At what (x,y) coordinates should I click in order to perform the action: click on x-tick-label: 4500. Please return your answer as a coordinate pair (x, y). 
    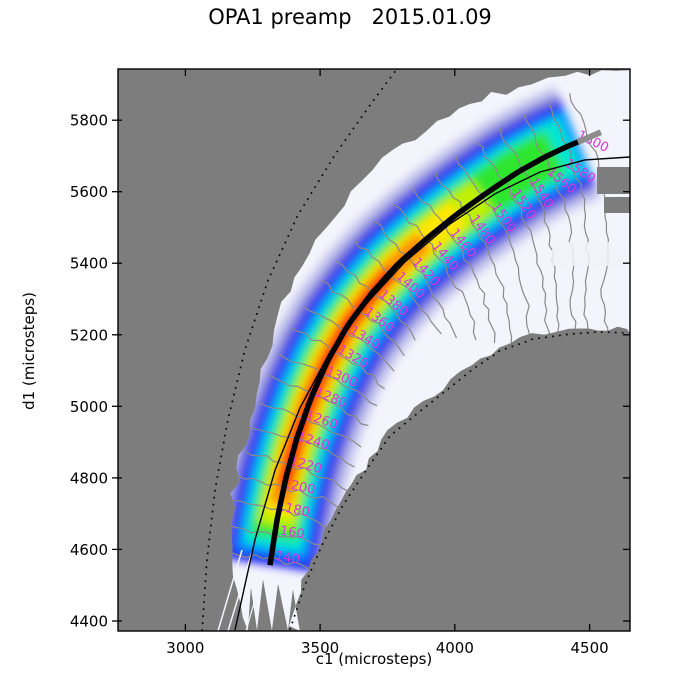
    Looking at the image, I should click on (590, 648).